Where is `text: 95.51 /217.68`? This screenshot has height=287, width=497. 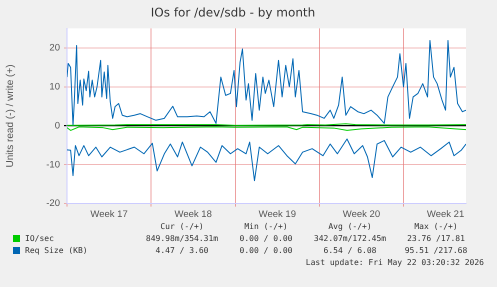
text: 95.51 /217.68 is located at coordinates (436, 250).